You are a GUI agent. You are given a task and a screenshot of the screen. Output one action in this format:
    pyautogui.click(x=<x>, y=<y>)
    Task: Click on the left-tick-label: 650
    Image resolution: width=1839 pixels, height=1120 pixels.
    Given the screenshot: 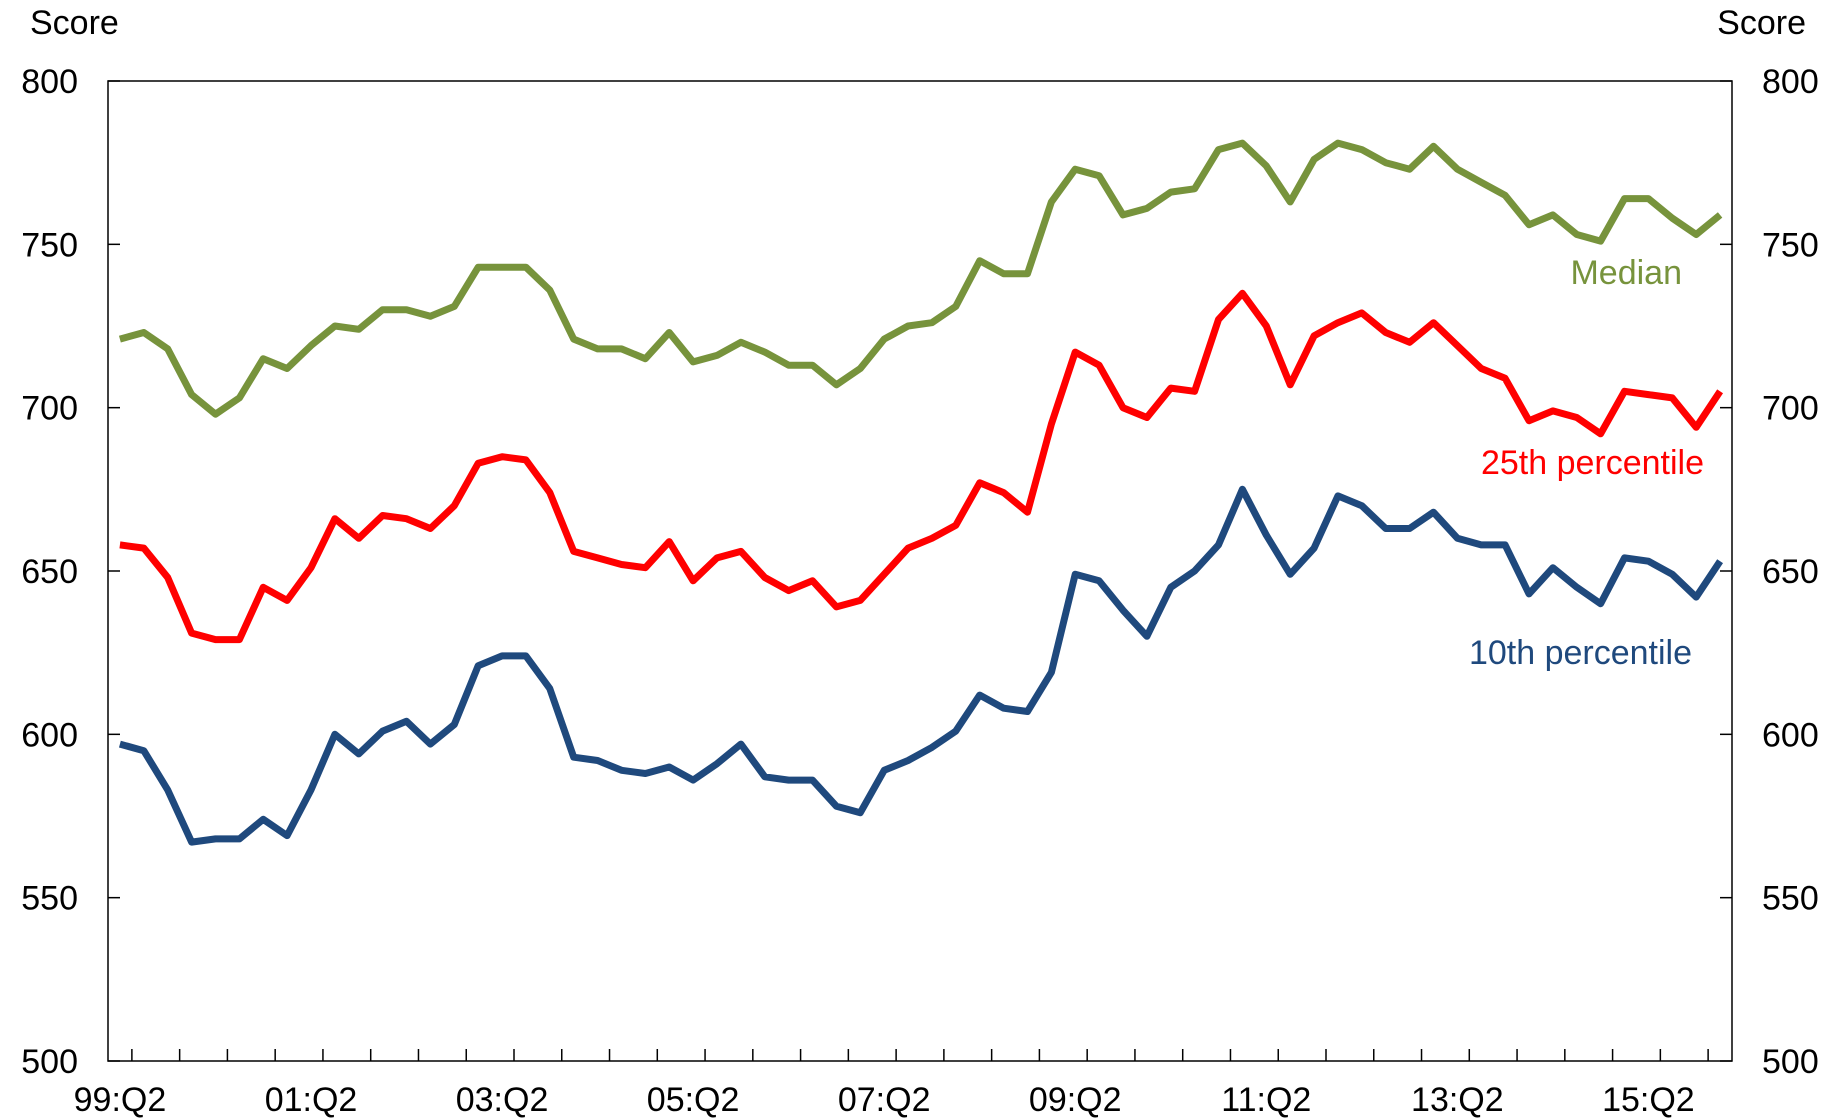 What is the action you would take?
    pyautogui.click(x=49, y=572)
    